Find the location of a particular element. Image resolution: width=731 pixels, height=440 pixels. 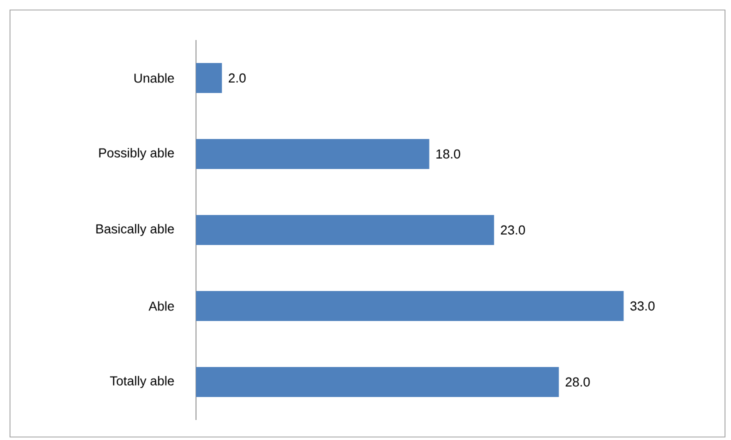

y-tick-label: Totally able is located at coordinates (142, 382).